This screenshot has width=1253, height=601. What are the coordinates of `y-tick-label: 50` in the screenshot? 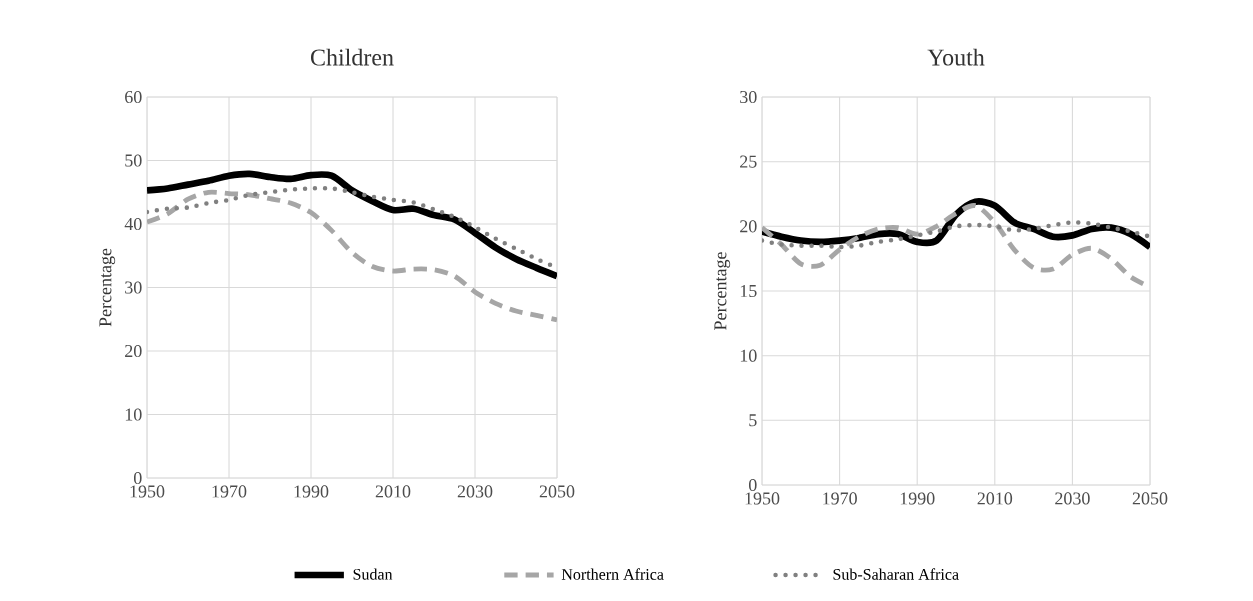 It's located at (133, 160).